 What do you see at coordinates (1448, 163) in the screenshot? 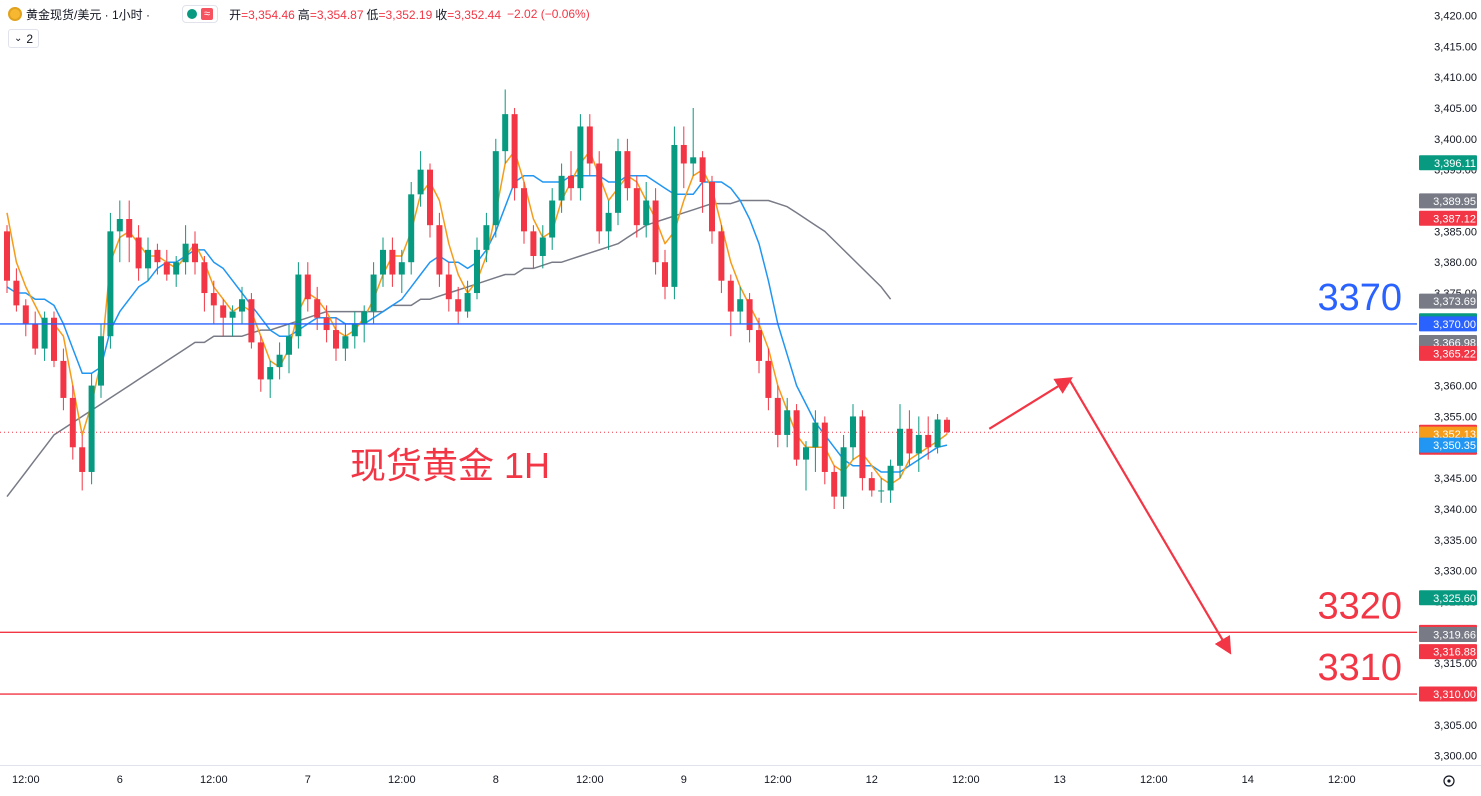
I see `price-tag: 3,396.11` at bounding box center [1448, 163].